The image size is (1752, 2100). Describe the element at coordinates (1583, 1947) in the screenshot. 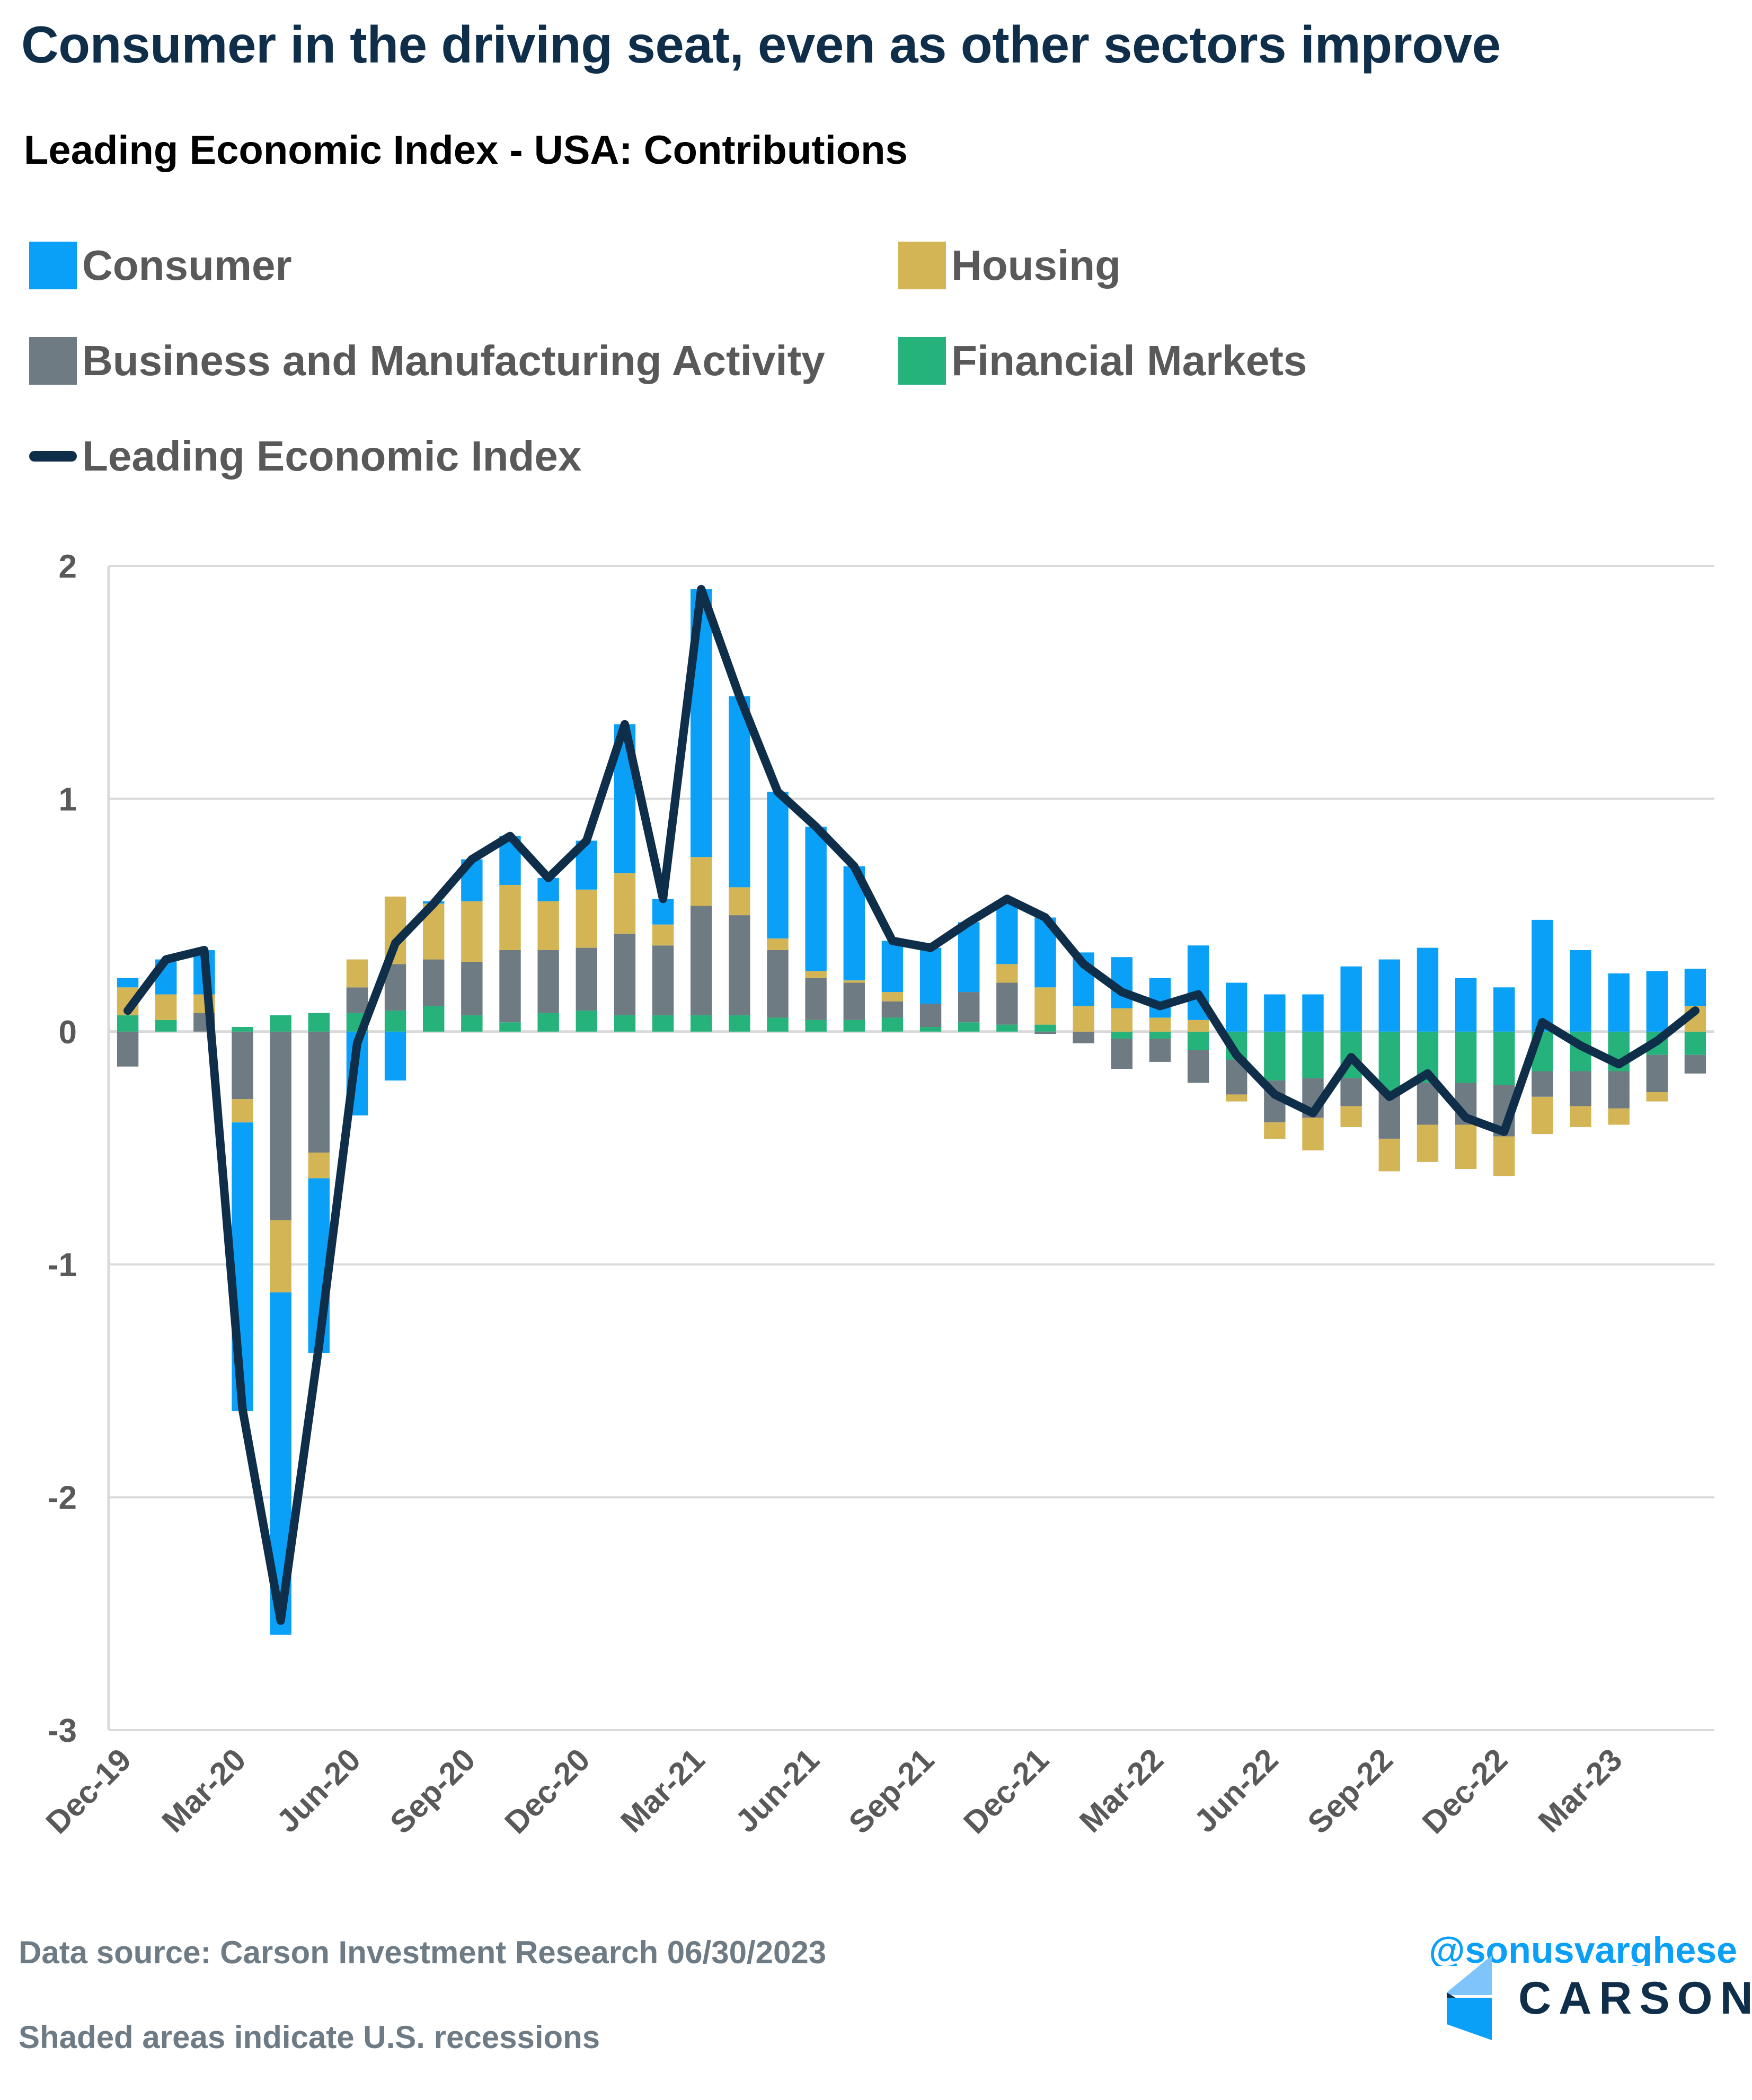

I see `twitter-handle: @sonusvarghese` at that location.